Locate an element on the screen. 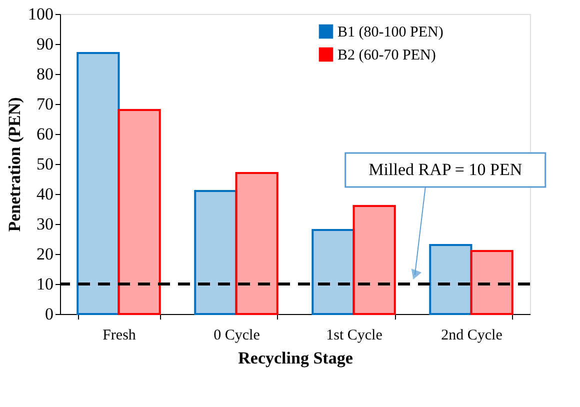  y-tick-label: 10 is located at coordinates (45, 284).